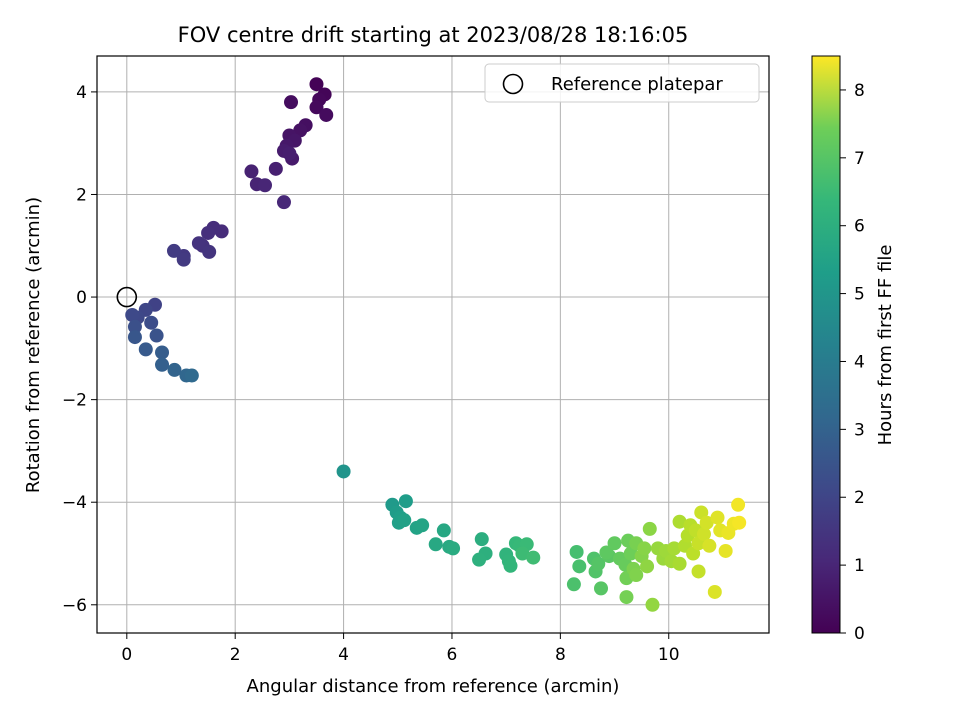 The height and width of the screenshot is (720, 960). What do you see at coordinates (859, 295) in the screenshot?
I see `colorbar-tick-label: 5` at bounding box center [859, 295].